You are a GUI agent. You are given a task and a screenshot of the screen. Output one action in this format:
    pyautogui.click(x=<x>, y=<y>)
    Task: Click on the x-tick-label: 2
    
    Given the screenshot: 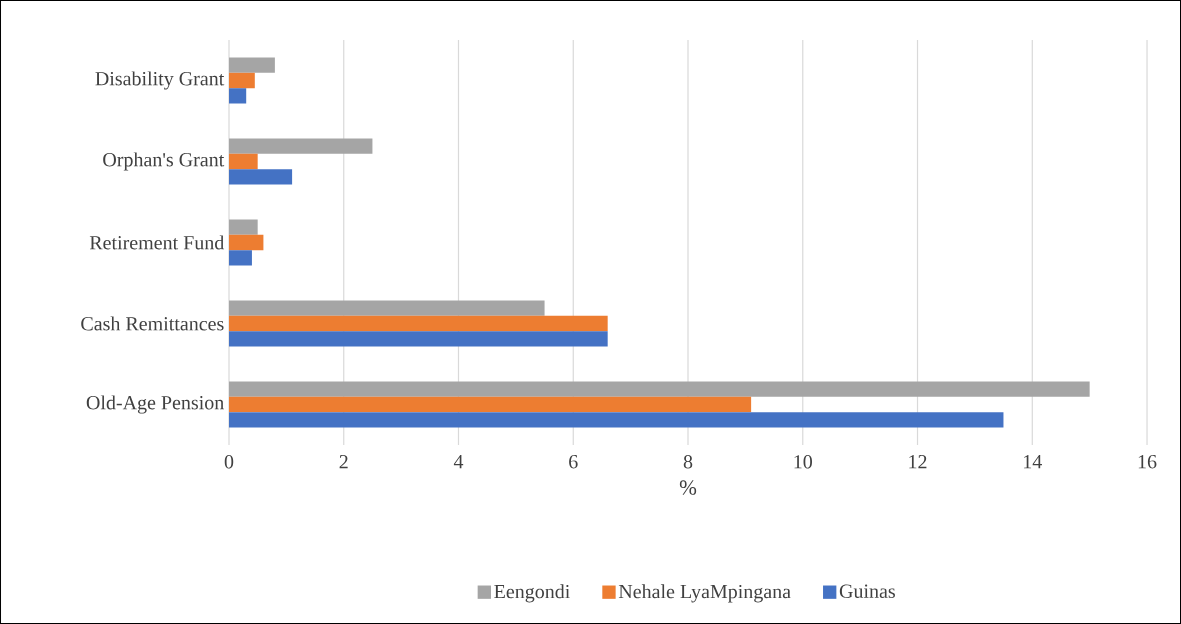 What is the action you would take?
    pyautogui.click(x=343, y=462)
    